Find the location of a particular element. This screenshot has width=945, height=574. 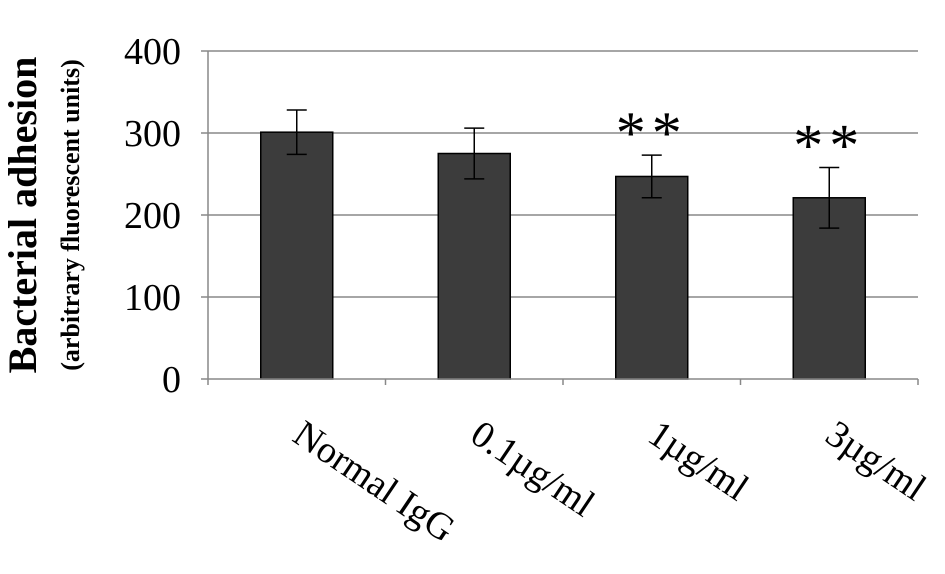

x-tick-label: Normal IgG is located at coordinates (374, 482).